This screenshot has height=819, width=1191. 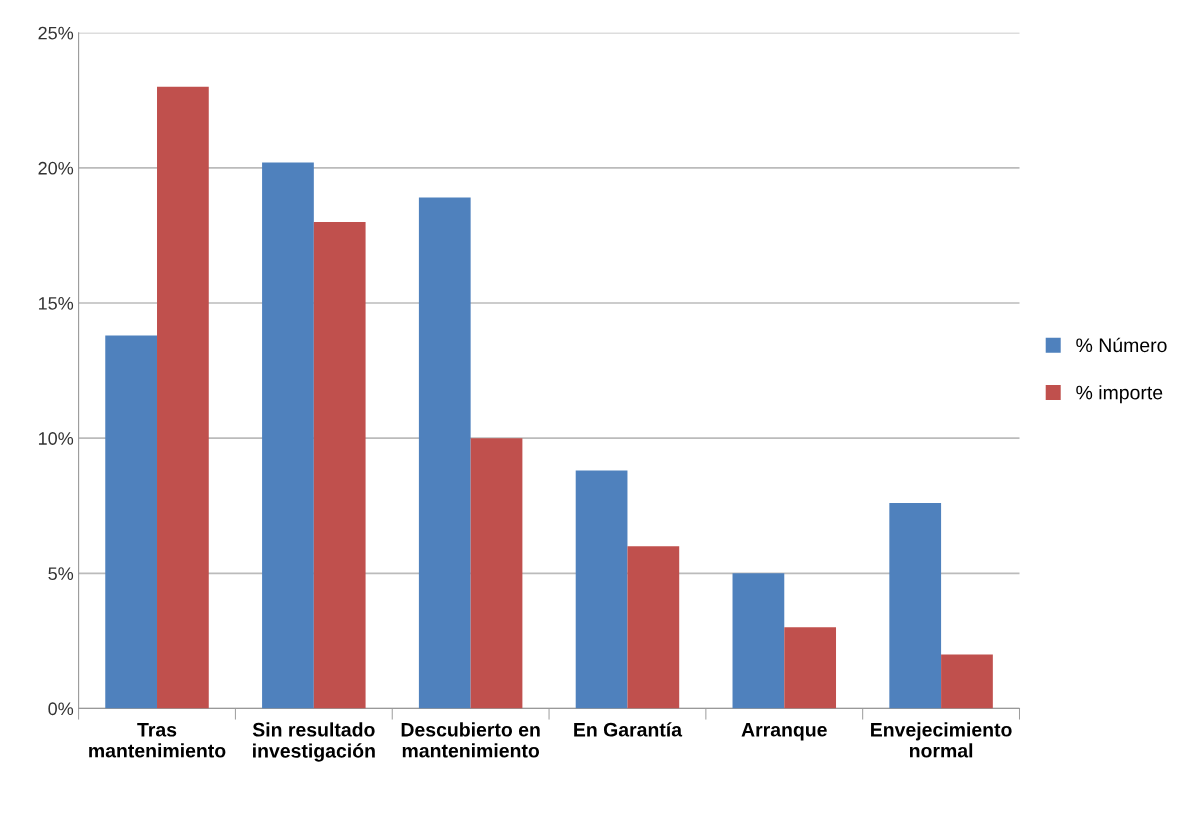 What do you see at coordinates (1119, 394) in the screenshot?
I see `legend-label: % importe` at bounding box center [1119, 394].